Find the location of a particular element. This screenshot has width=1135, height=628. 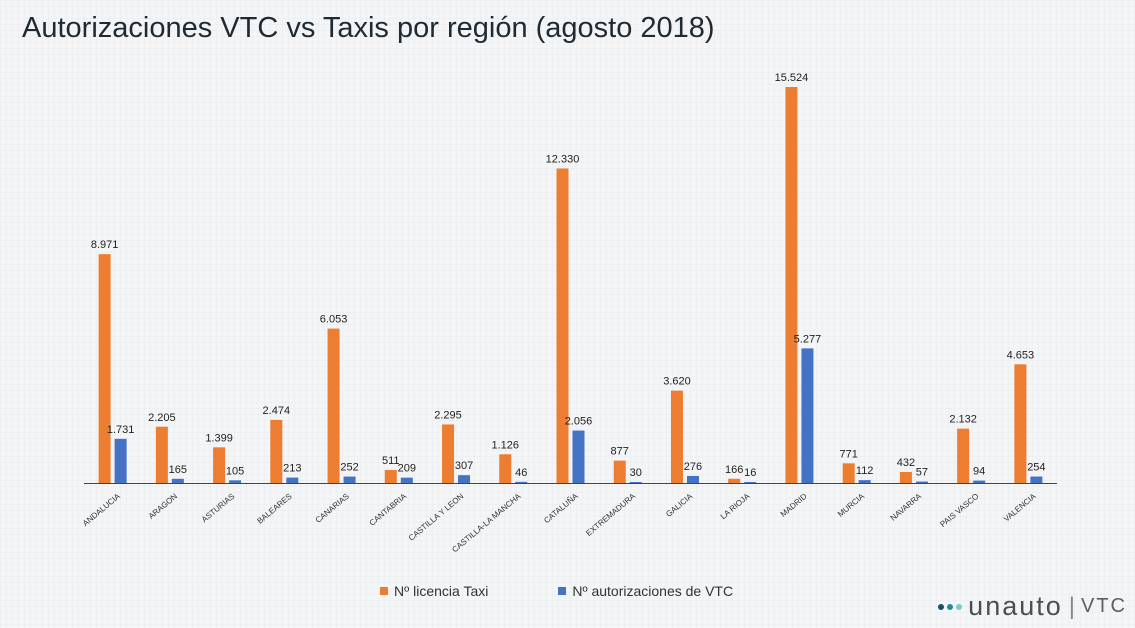

x-tick-label: VALENCIA is located at coordinates (1020, 507).